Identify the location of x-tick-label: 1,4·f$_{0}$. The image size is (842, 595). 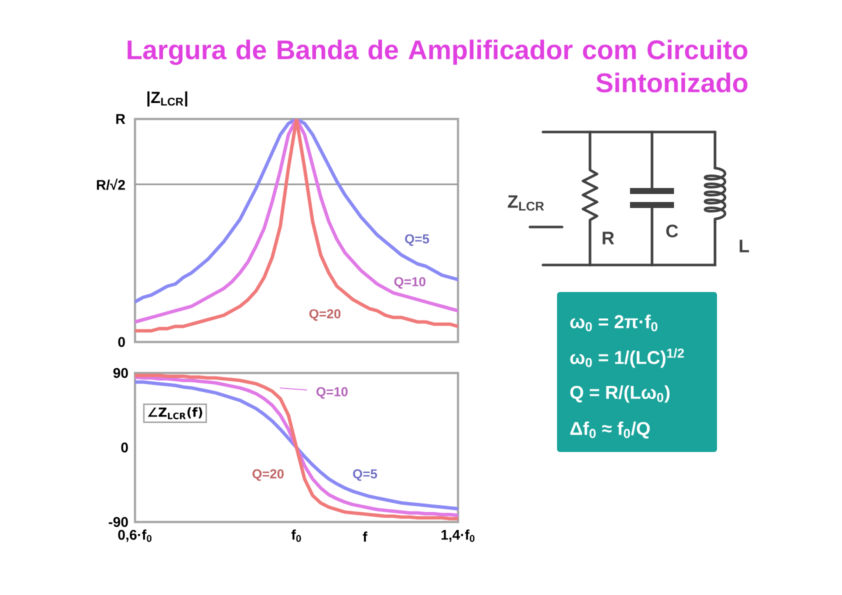
(458, 536).